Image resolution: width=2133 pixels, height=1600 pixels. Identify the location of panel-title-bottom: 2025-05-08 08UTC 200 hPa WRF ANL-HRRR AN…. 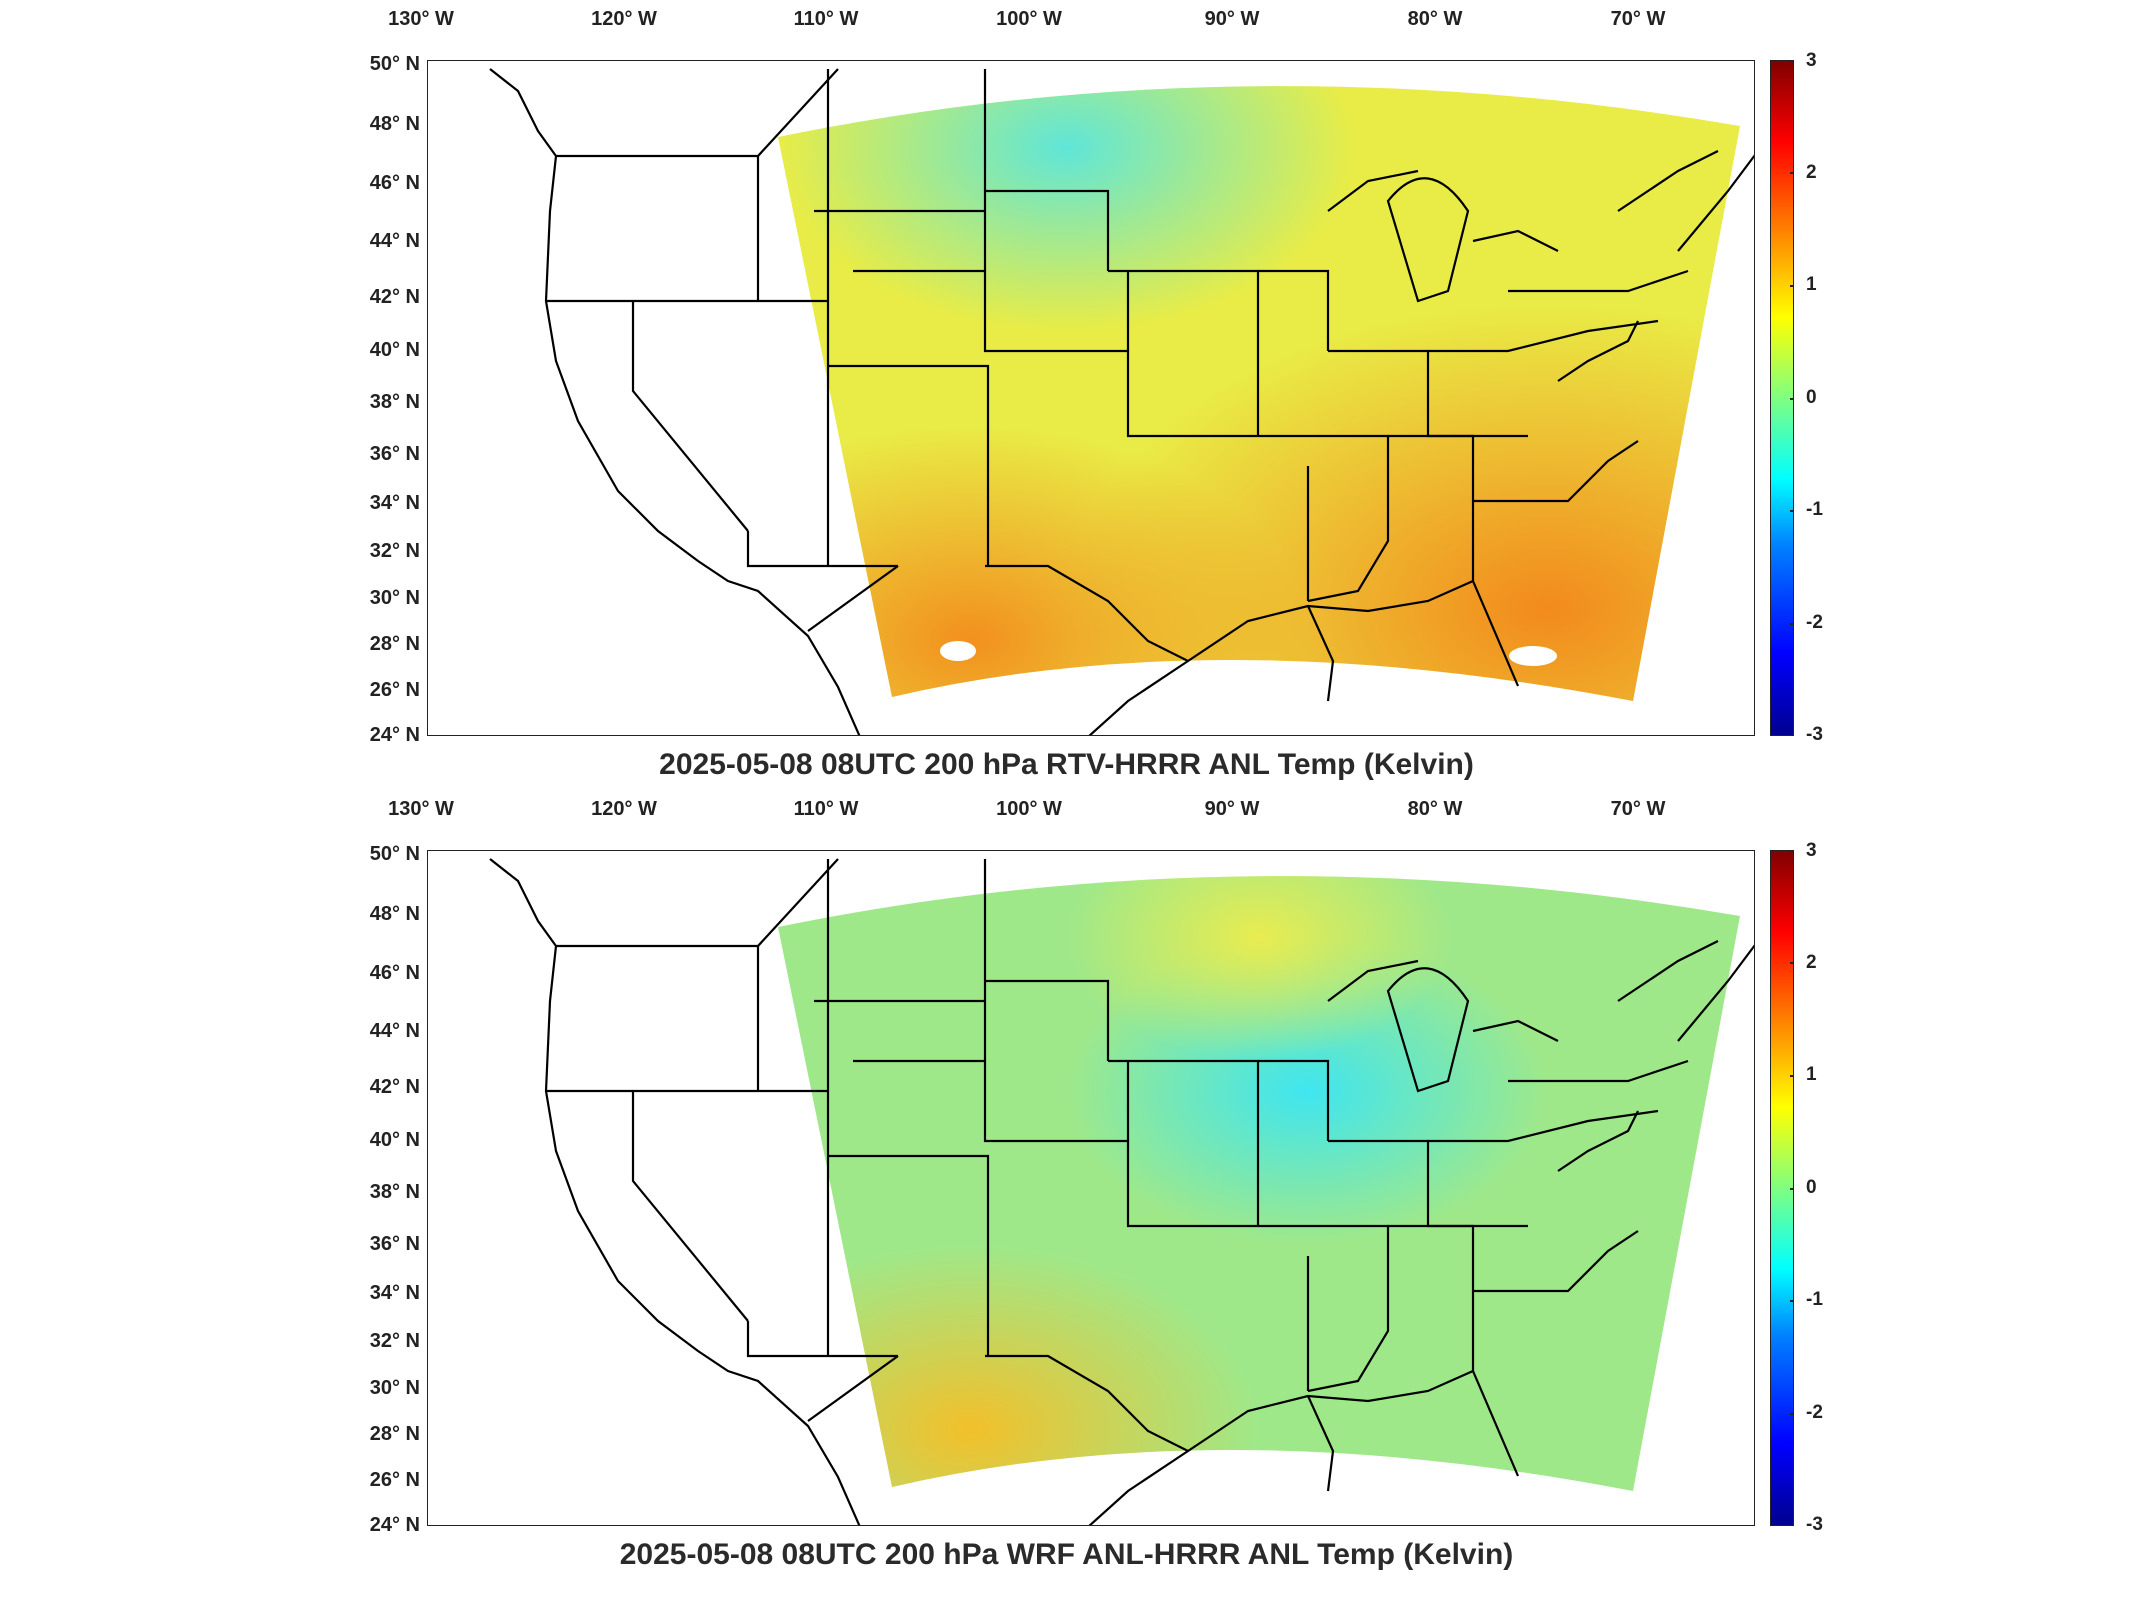
(1066, 1554).